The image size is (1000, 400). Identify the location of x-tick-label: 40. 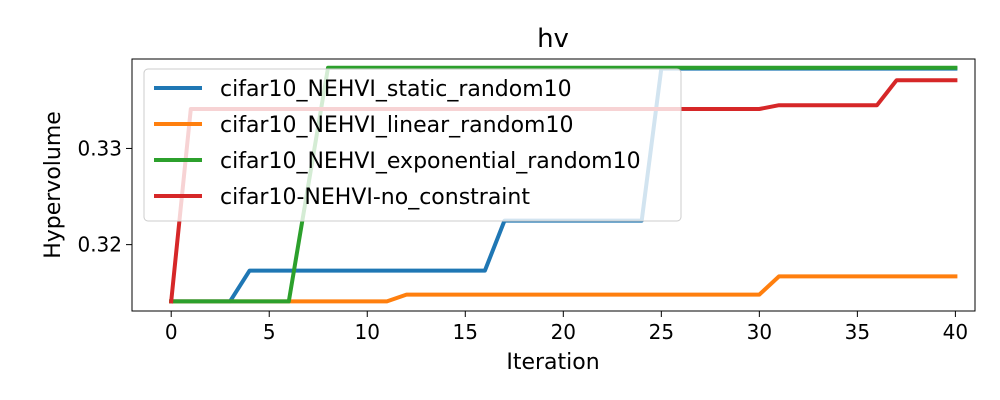
(955, 332).